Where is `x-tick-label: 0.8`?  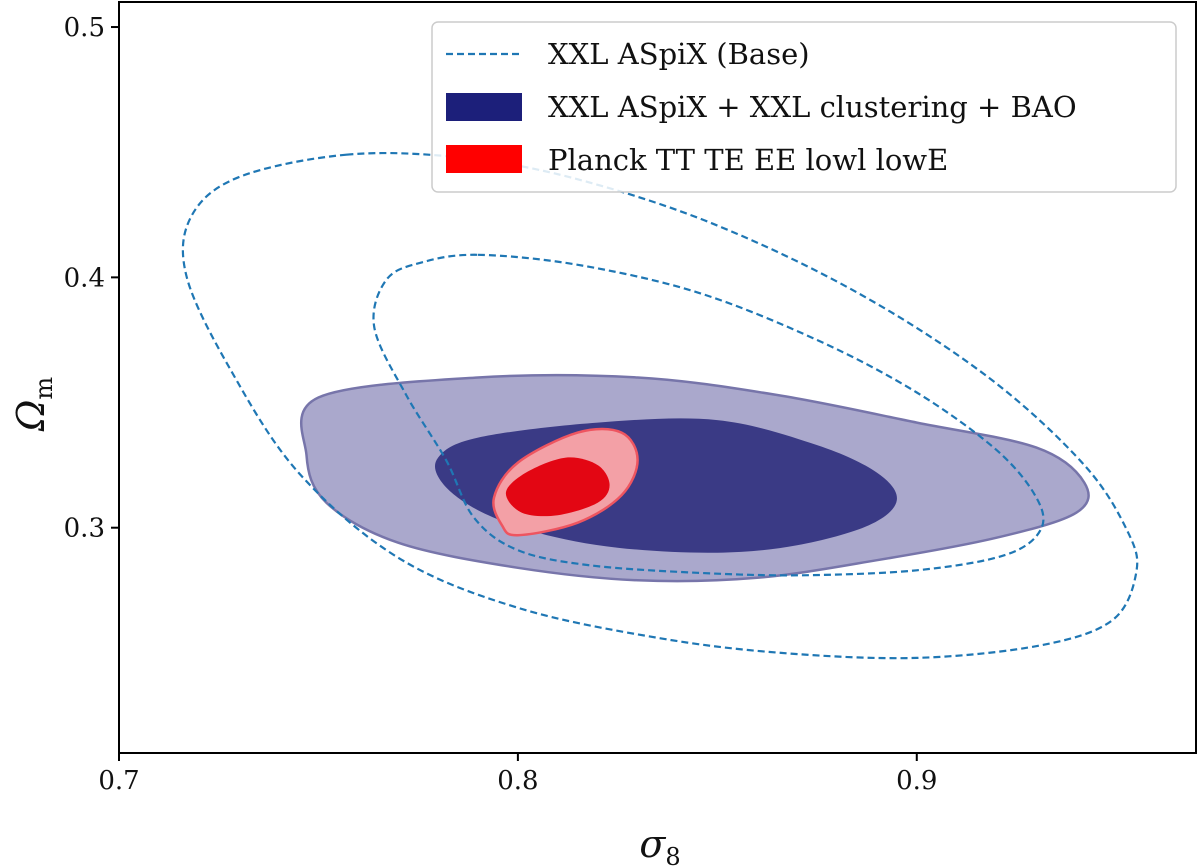 x-tick-label: 0.8 is located at coordinates (517, 781).